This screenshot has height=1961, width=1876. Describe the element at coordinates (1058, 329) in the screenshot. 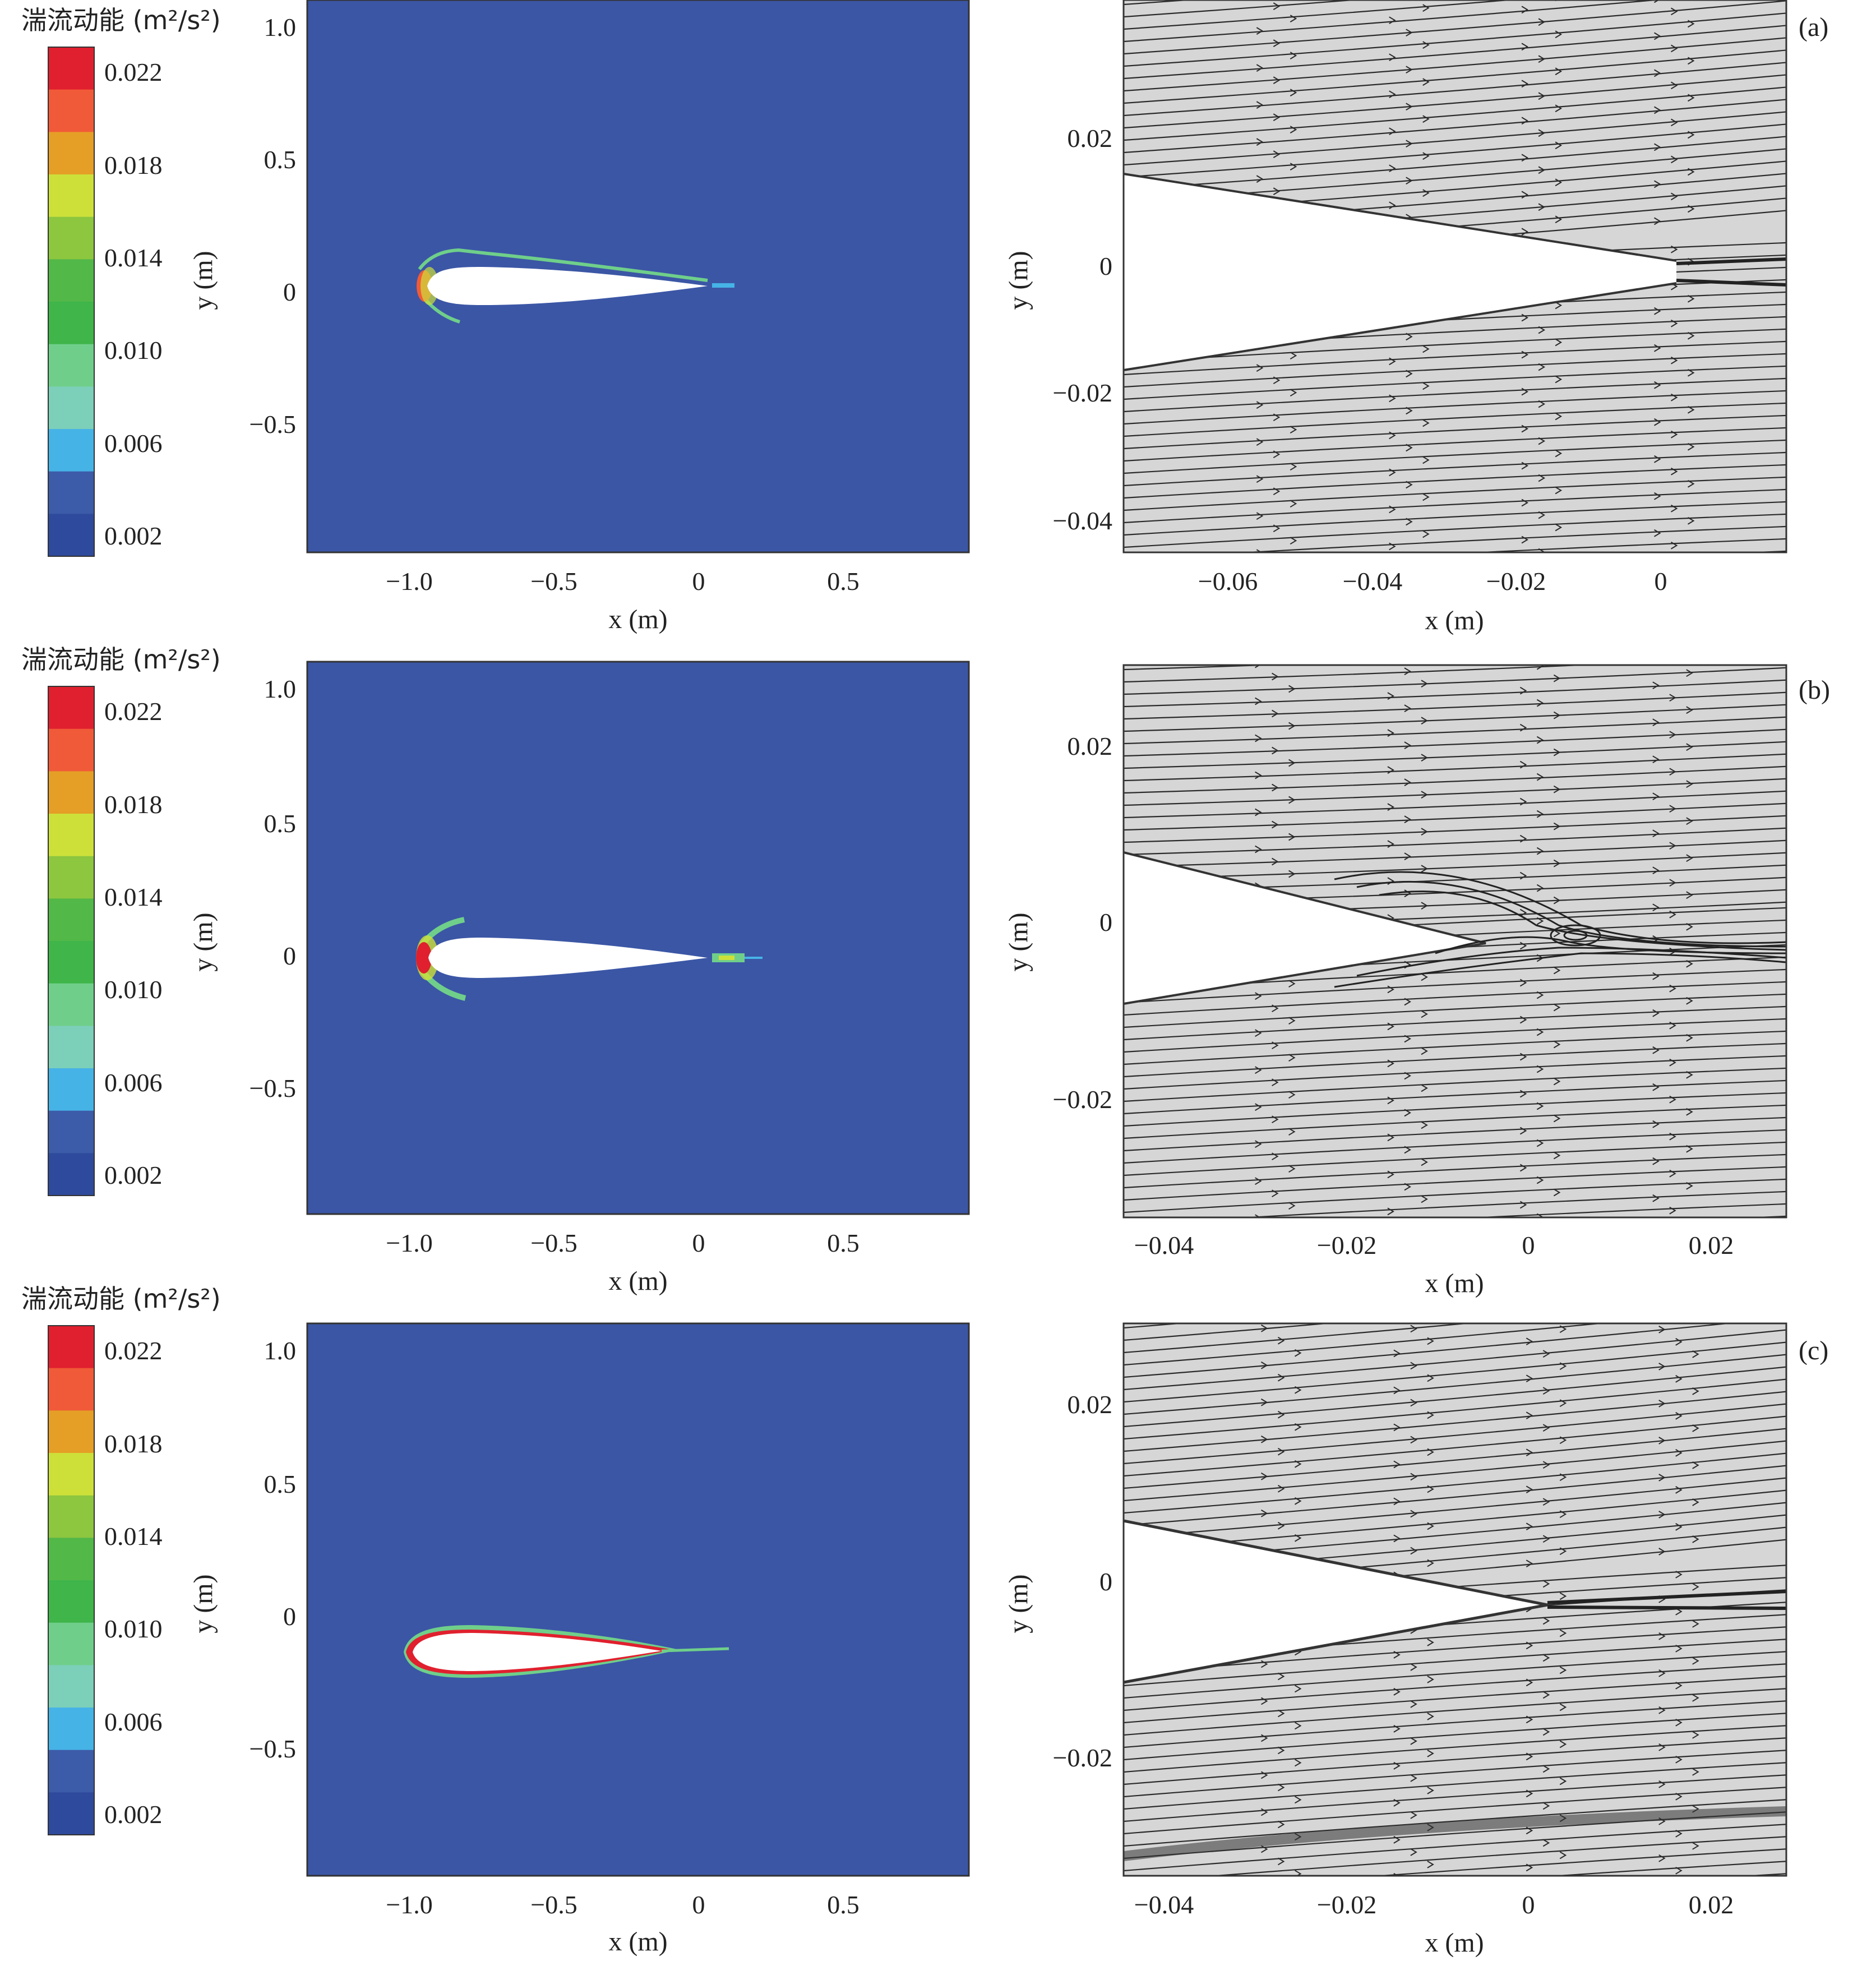

I see `y-axis: 0.02 0 −0.02 −0.04 y (m)` at that location.